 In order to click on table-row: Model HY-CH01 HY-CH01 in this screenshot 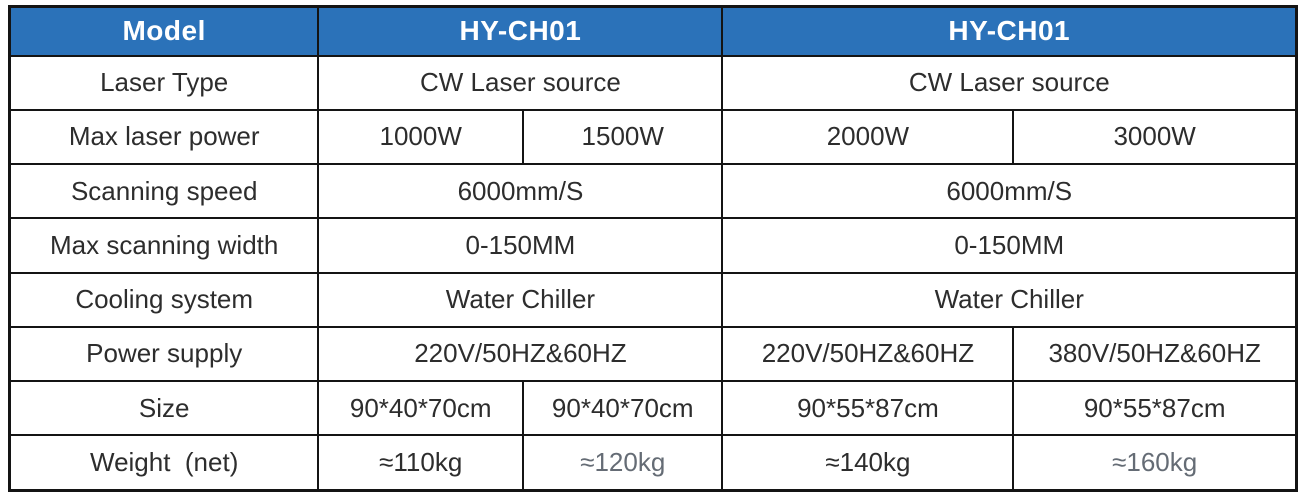, I will do `click(653, 31)`.